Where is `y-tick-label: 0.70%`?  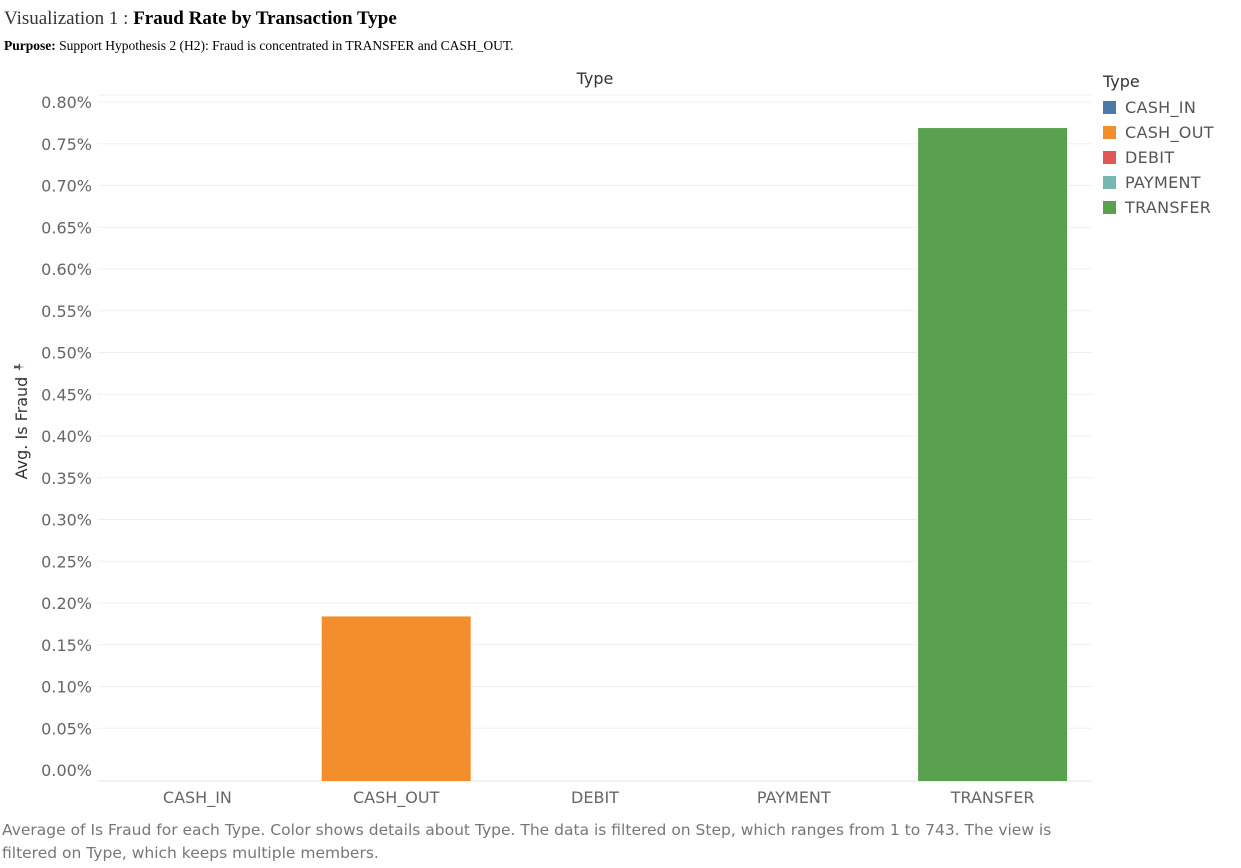 y-tick-label: 0.70% is located at coordinates (66, 186).